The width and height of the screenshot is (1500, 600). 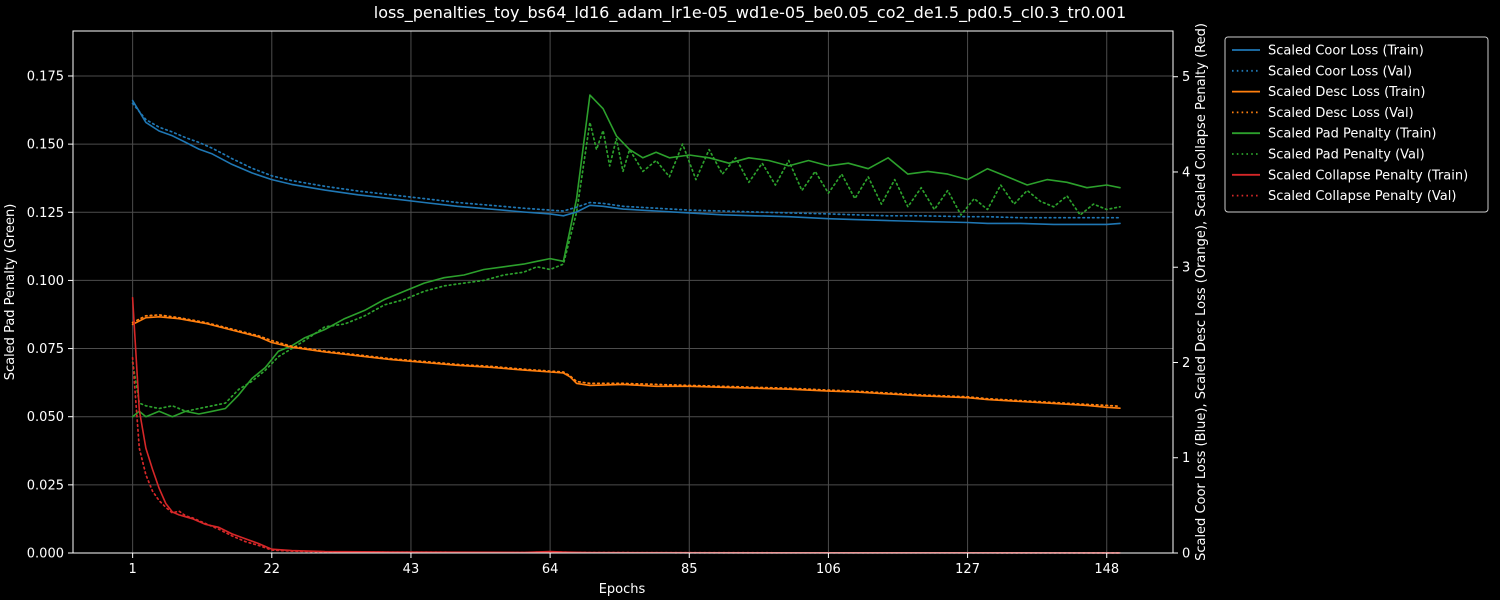 What do you see at coordinates (626, 362) in the screenshot?
I see `series-line-scaled-desc-loss-train` at bounding box center [626, 362].